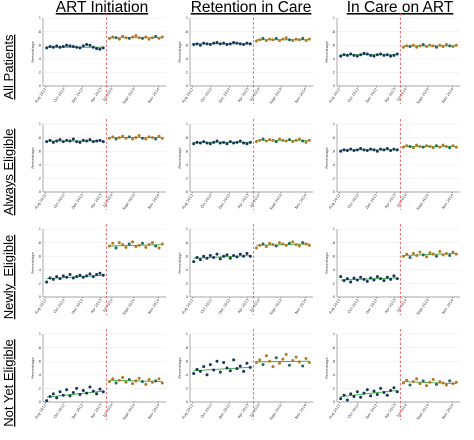 The image size is (474, 440). I want to click on column-title-in-care-on-art: In Care on ART, so click(400, 8).